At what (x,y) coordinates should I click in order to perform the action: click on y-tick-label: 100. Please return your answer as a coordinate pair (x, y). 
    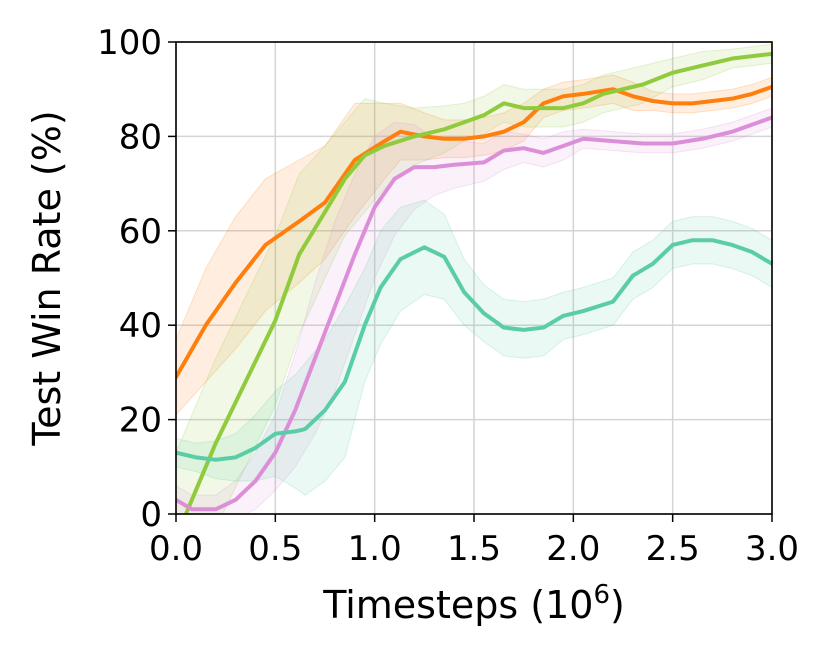
    Looking at the image, I should click on (129, 43).